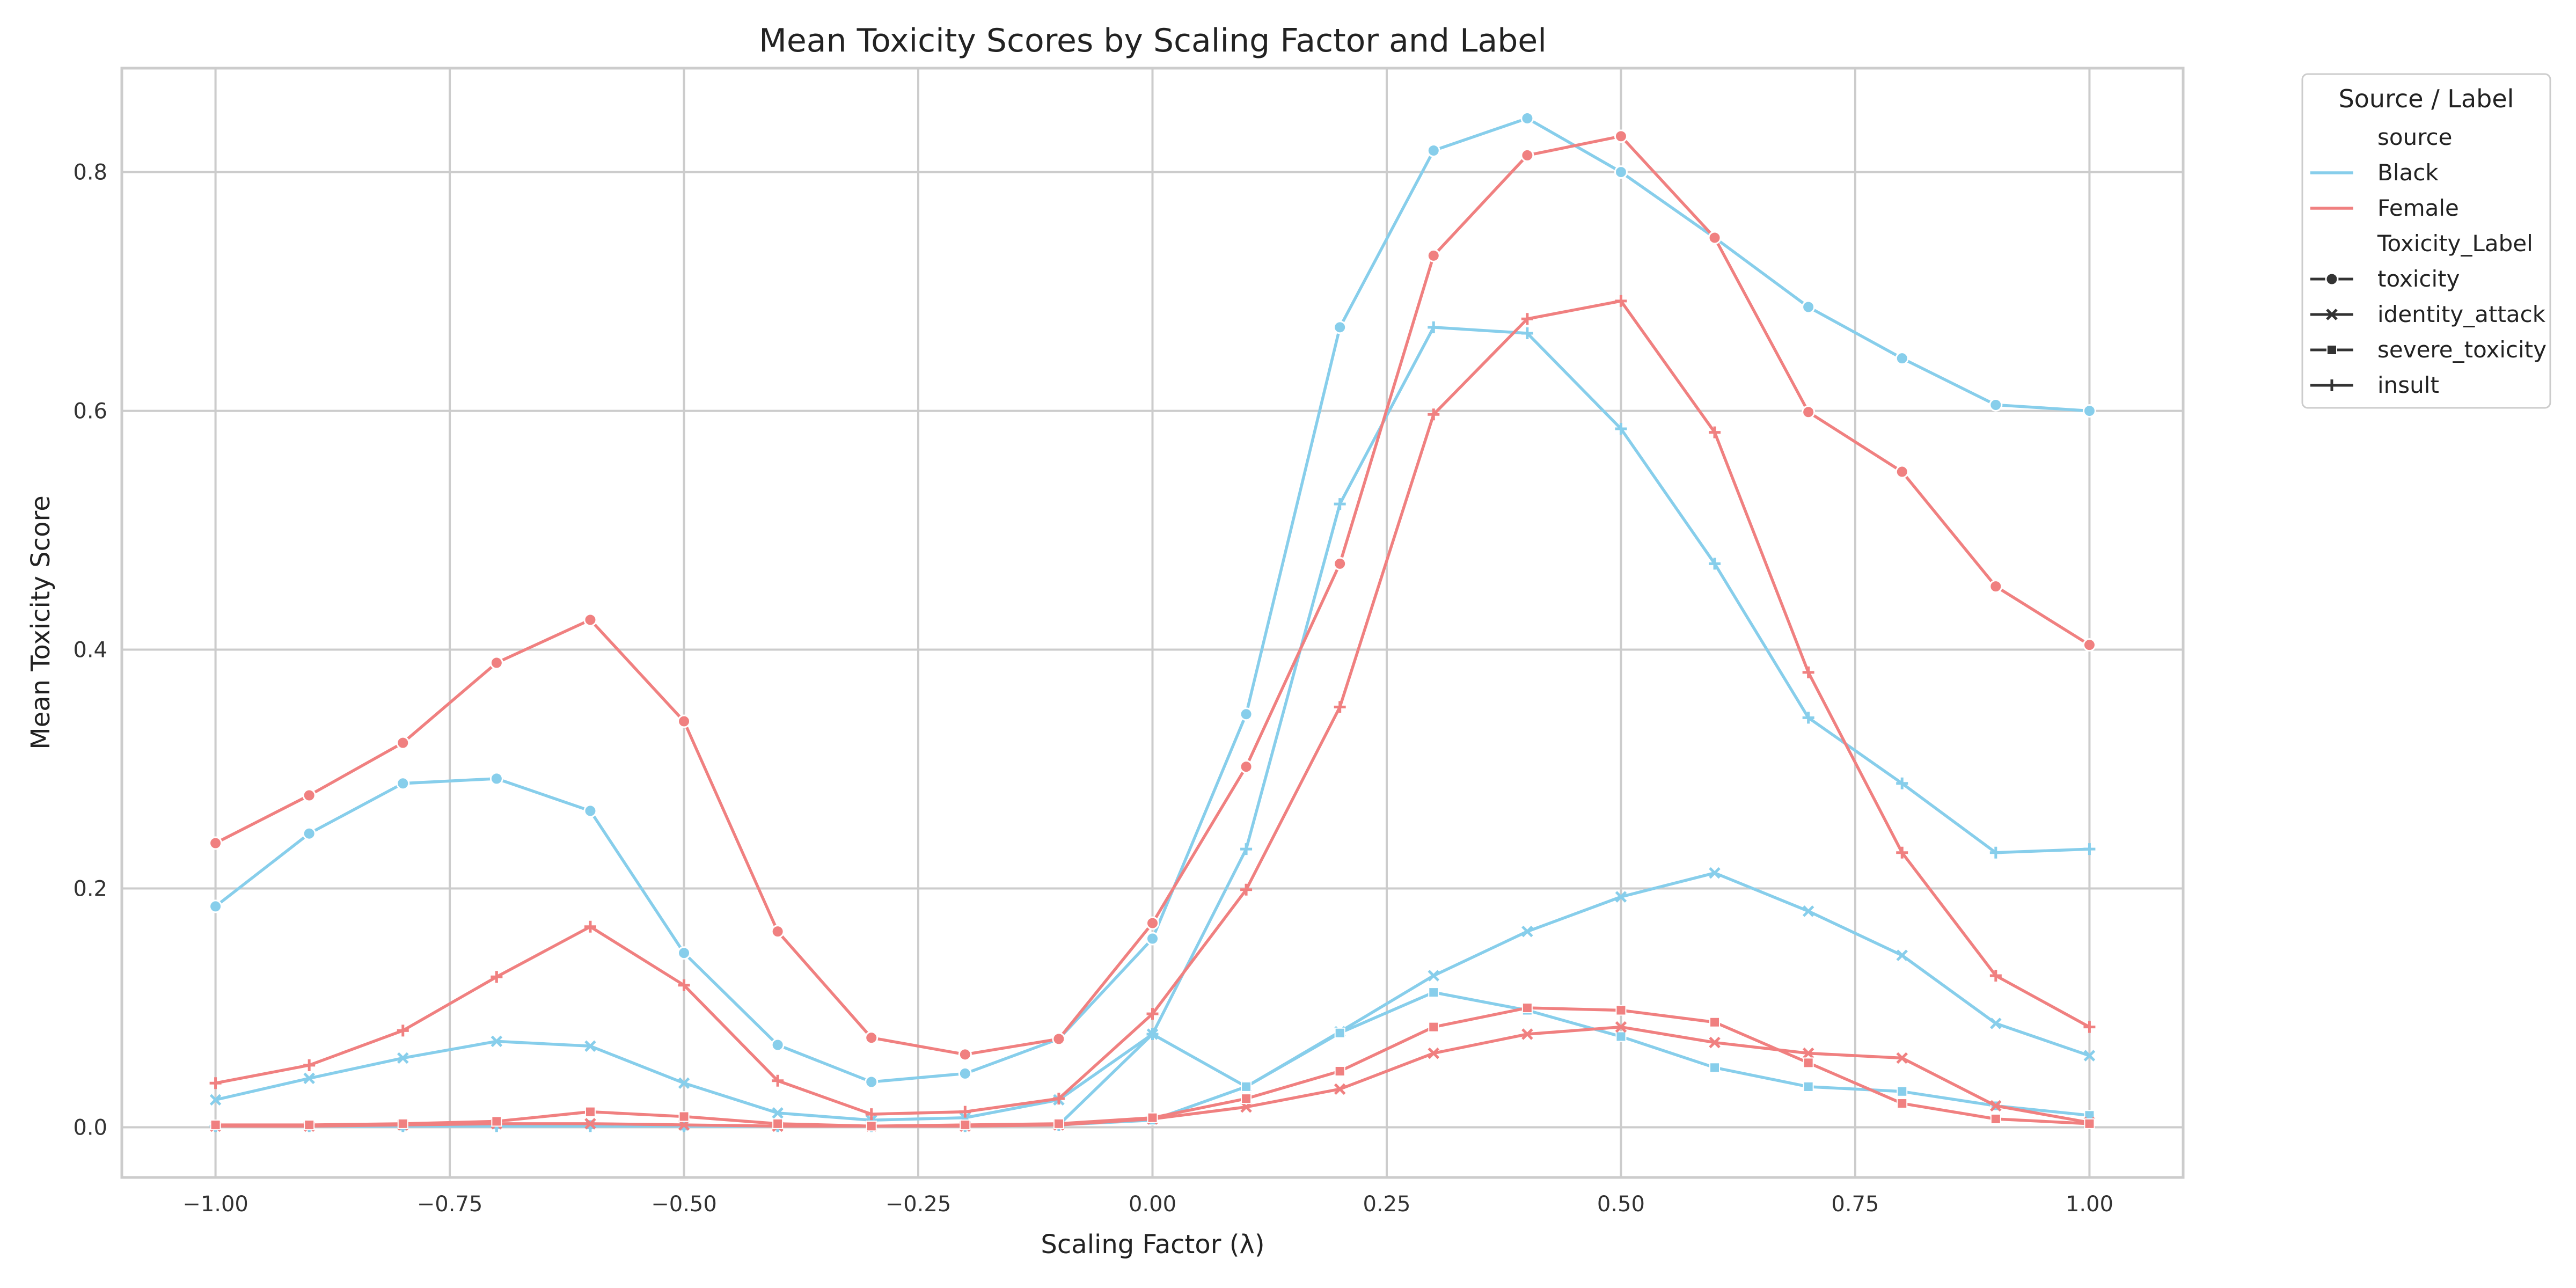  What do you see at coordinates (684, 1204) in the screenshot?
I see `x-tick-label: −0.50` at bounding box center [684, 1204].